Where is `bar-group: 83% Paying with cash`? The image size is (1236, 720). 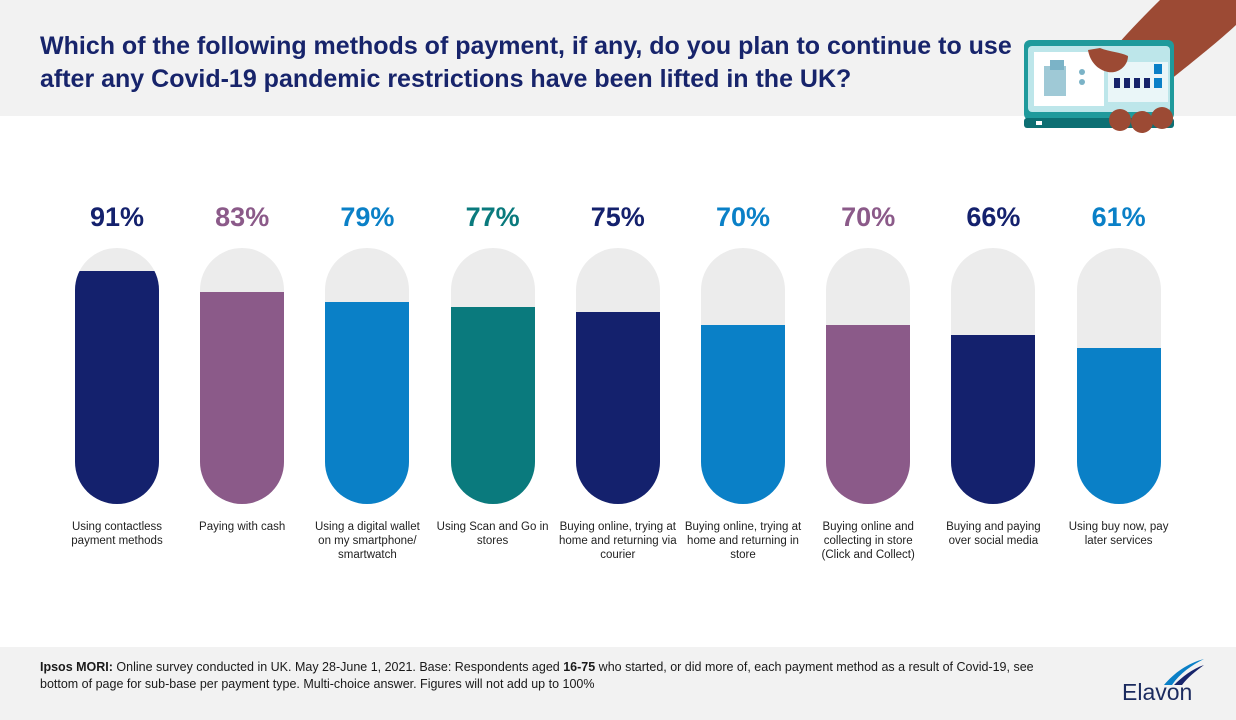
bar-group: 83% Paying with cash is located at coordinates (242, 385).